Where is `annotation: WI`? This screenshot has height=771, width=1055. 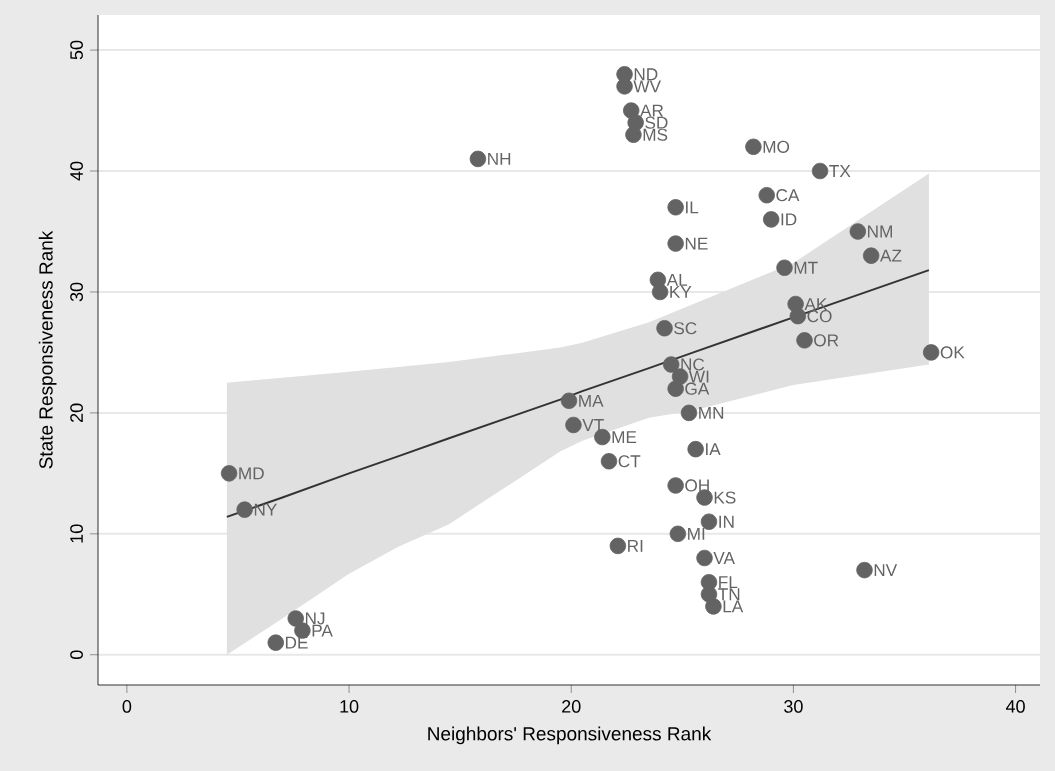
annotation: WI is located at coordinates (698, 376).